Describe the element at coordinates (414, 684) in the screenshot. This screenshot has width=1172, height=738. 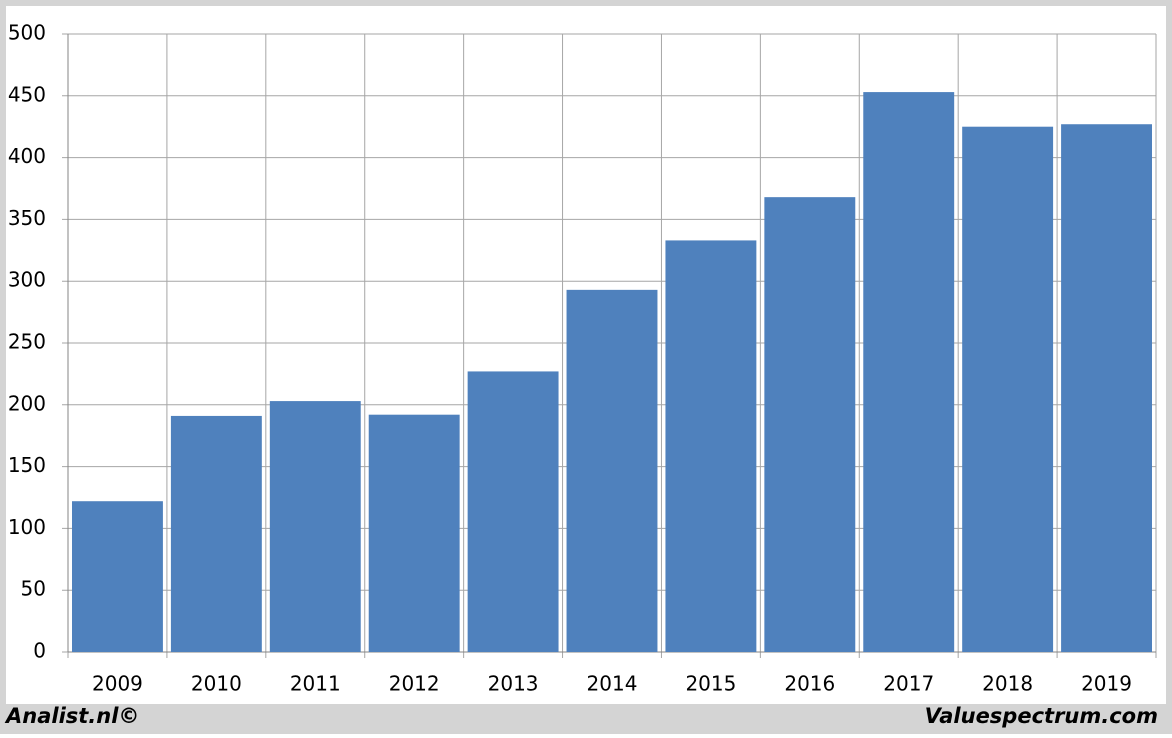
I see `x-tick-label: 2012` at that location.